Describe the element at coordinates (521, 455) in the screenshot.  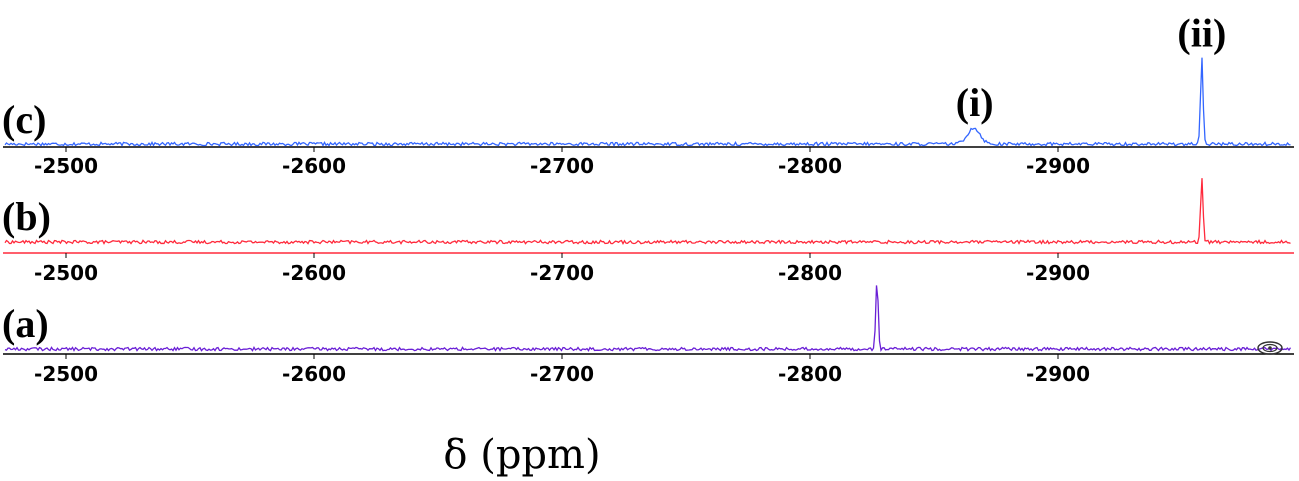
I see `x-axis-title: δ (ppm)` at that location.